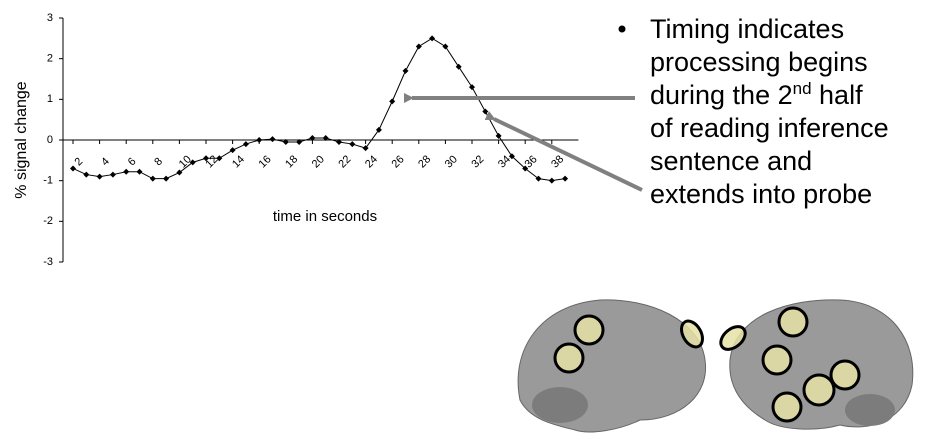 This screenshot has width=930, height=439. Describe the element at coordinates (21, 140) in the screenshot. I see `y-axis-label: % signal change` at that location.